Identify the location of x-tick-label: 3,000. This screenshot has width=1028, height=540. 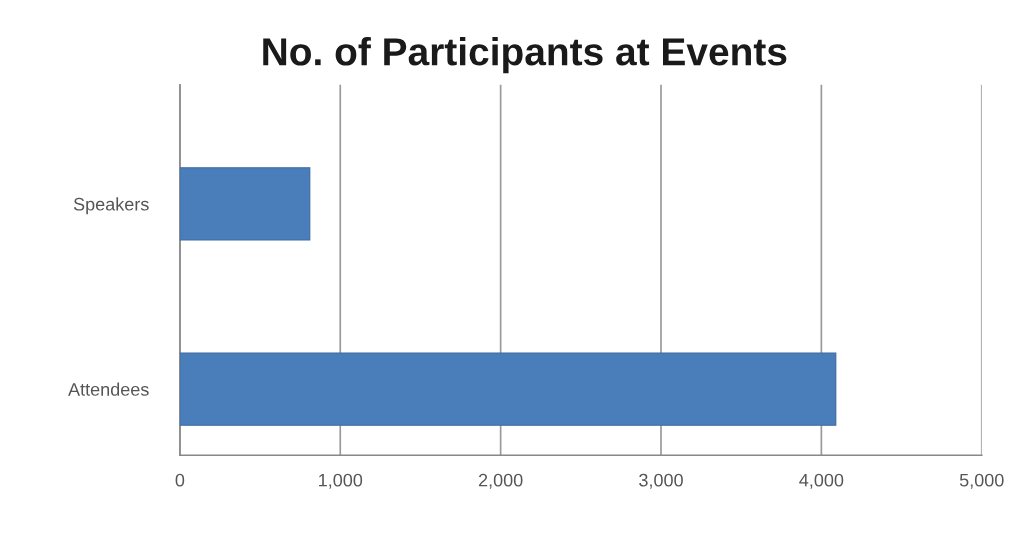
(661, 481).